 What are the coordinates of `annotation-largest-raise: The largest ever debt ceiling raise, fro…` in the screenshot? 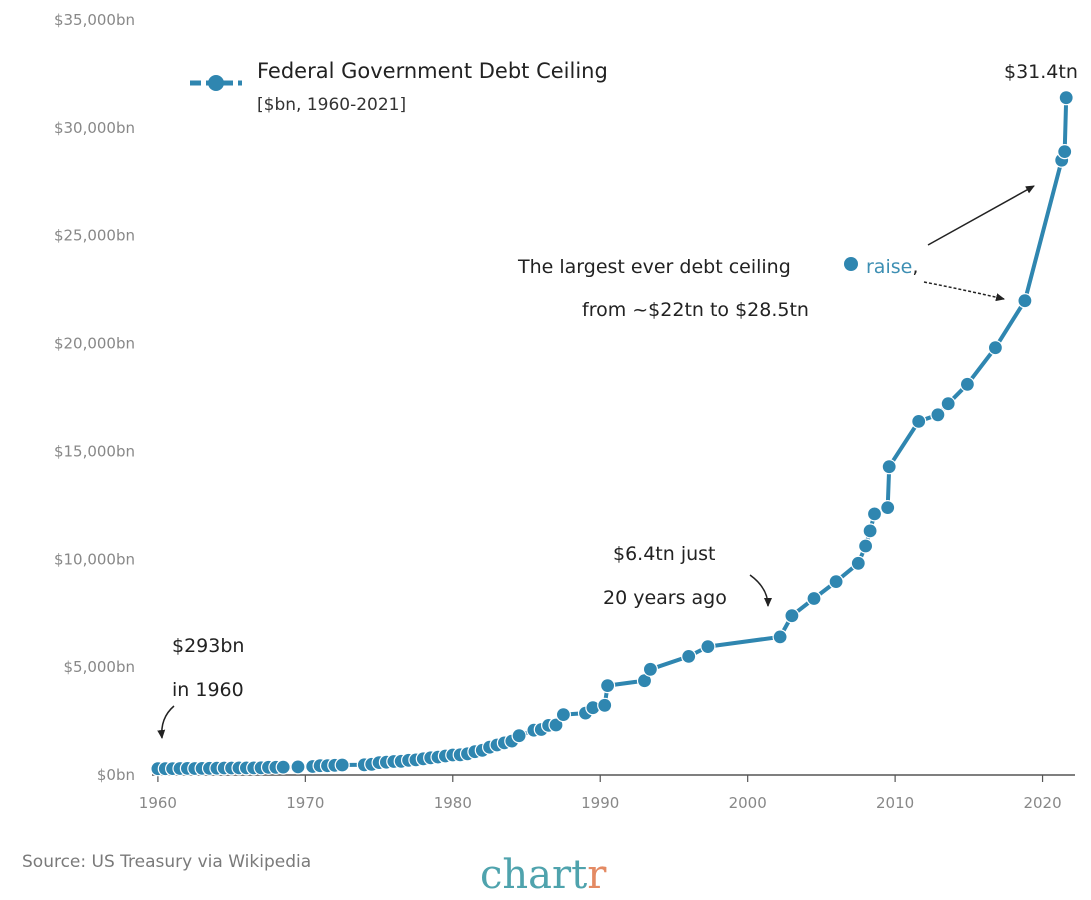 It's located at (776, 253).